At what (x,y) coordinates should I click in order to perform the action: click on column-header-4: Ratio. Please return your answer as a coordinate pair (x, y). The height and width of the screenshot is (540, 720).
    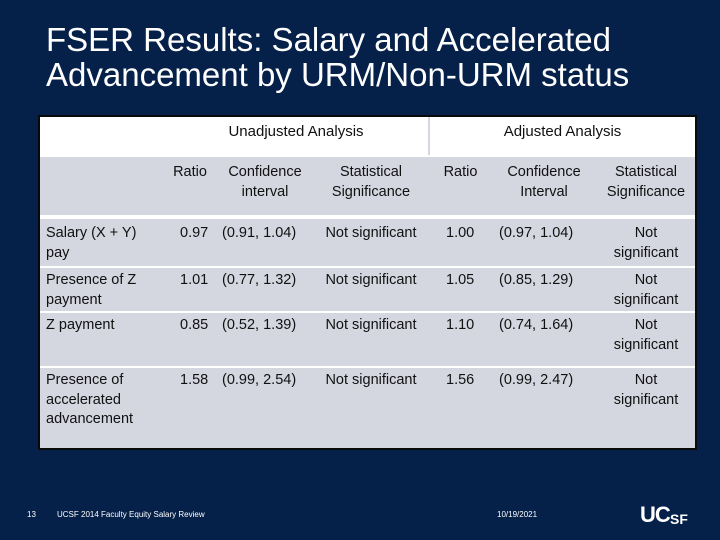
    Looking at the image, I should click on (460, 172).